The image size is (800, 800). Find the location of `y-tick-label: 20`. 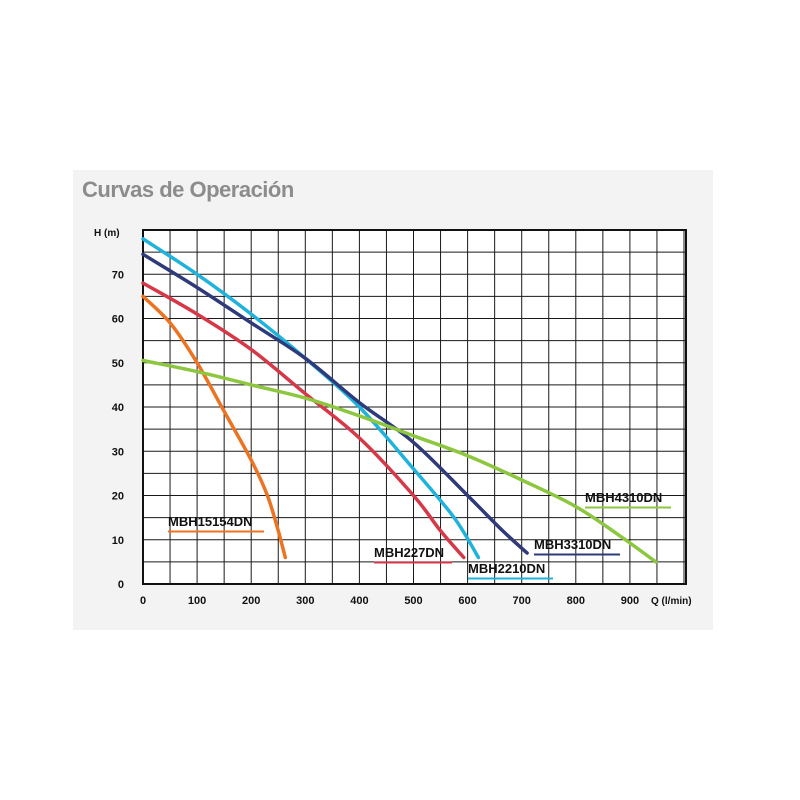

y-tick-label: 20 is located at coordinates (118, 497).